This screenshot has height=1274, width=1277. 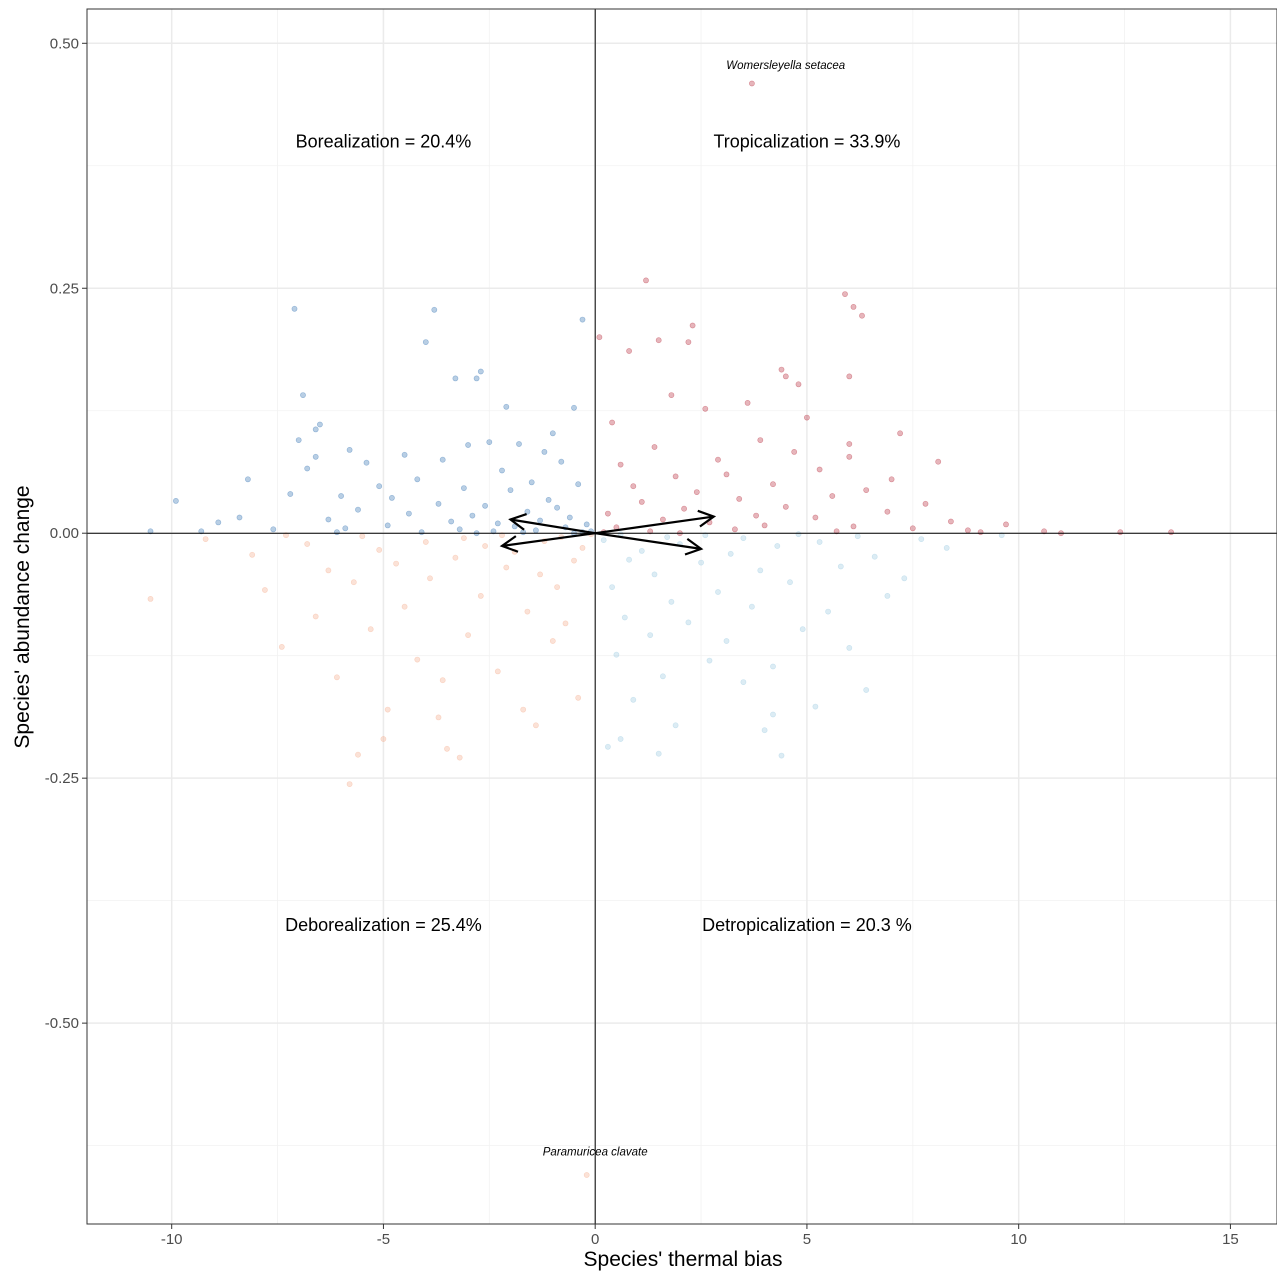 What do you see at coordinates (1018, 1239) in the screenshot?
I see `x-tick-label: 10` at bounding box center [1018, 1239].